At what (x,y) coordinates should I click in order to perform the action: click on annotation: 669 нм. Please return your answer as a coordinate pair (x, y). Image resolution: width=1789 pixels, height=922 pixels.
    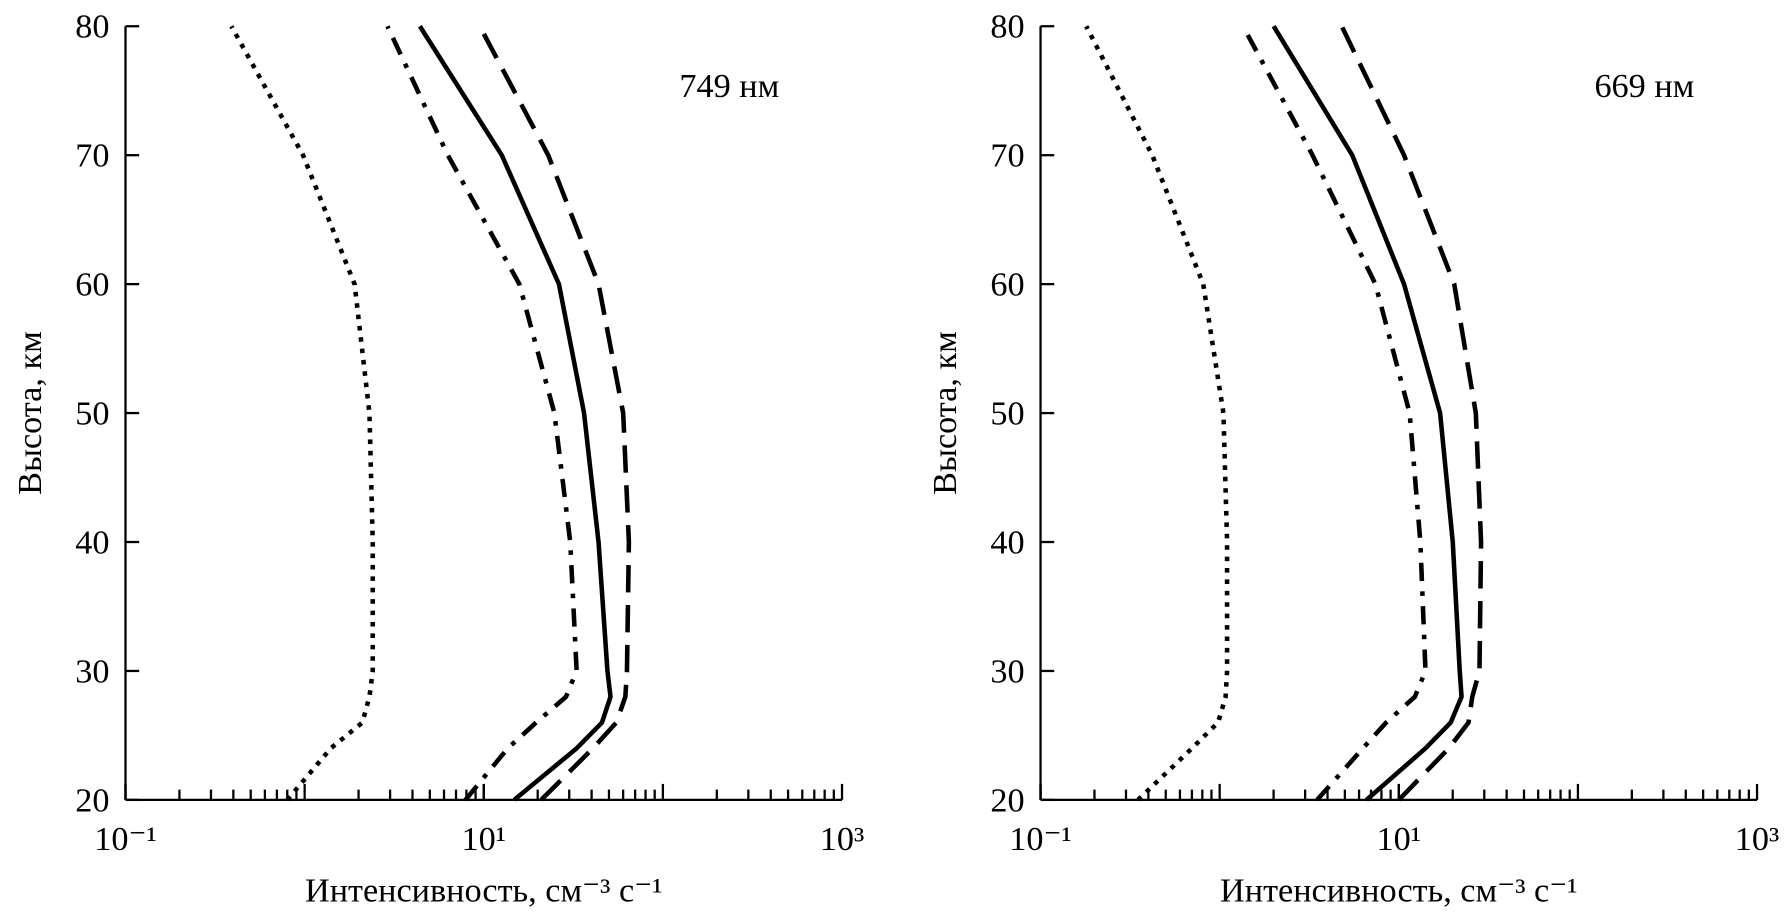
    Looking at the image, I should click on (1644, 86).